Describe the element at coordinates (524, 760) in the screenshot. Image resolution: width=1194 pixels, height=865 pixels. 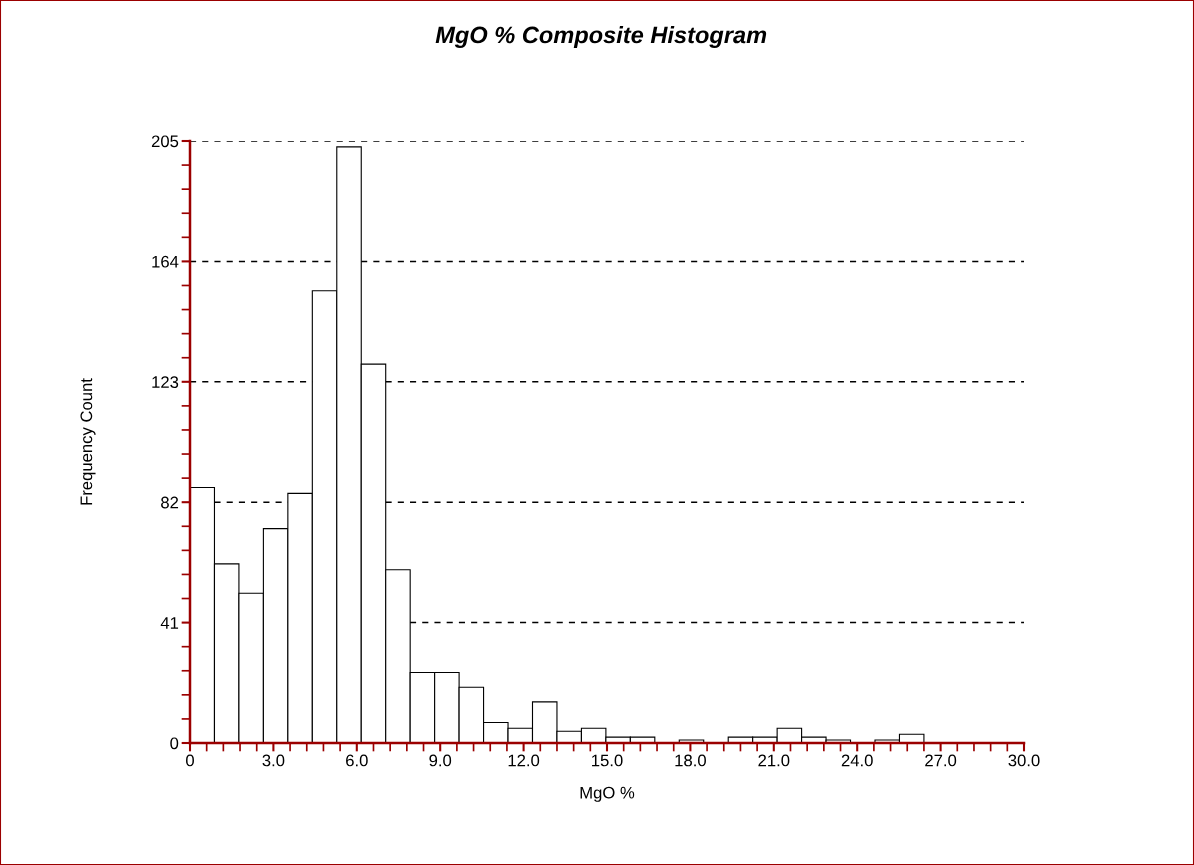
I see `x-tick-label: 12.0` at that location.